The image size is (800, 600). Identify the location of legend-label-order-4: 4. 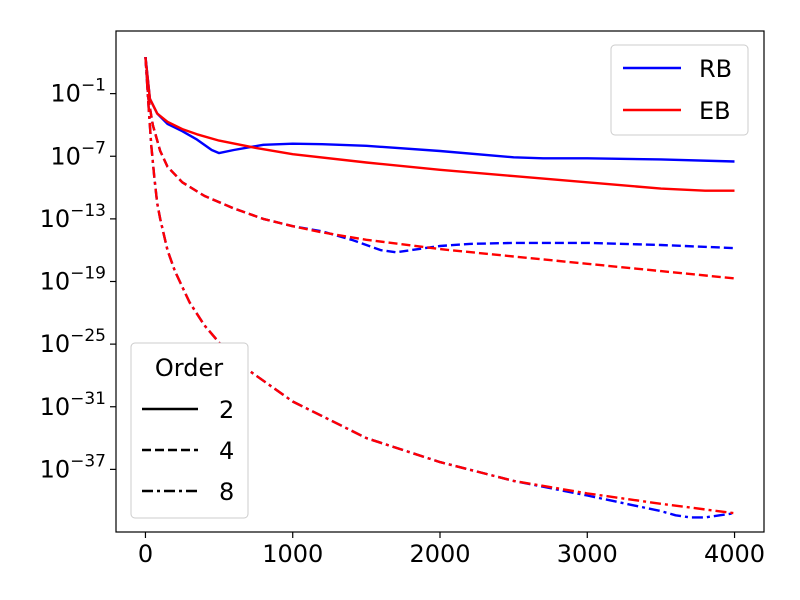
(226, 451).